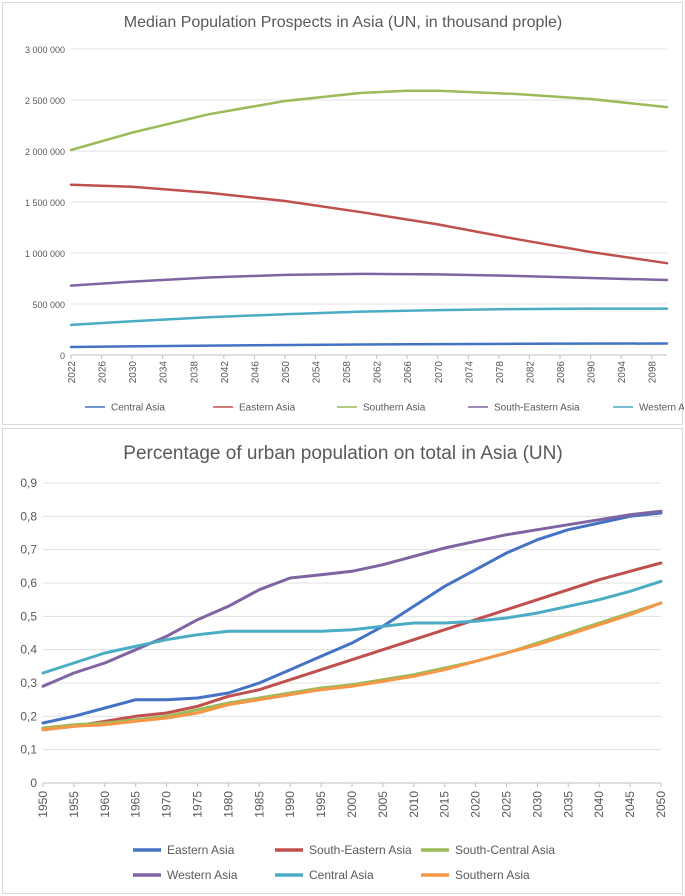  Describe the element at coordinates (28, 616) in the screenshot. I see `y-tick-label: 0,5` at that location.